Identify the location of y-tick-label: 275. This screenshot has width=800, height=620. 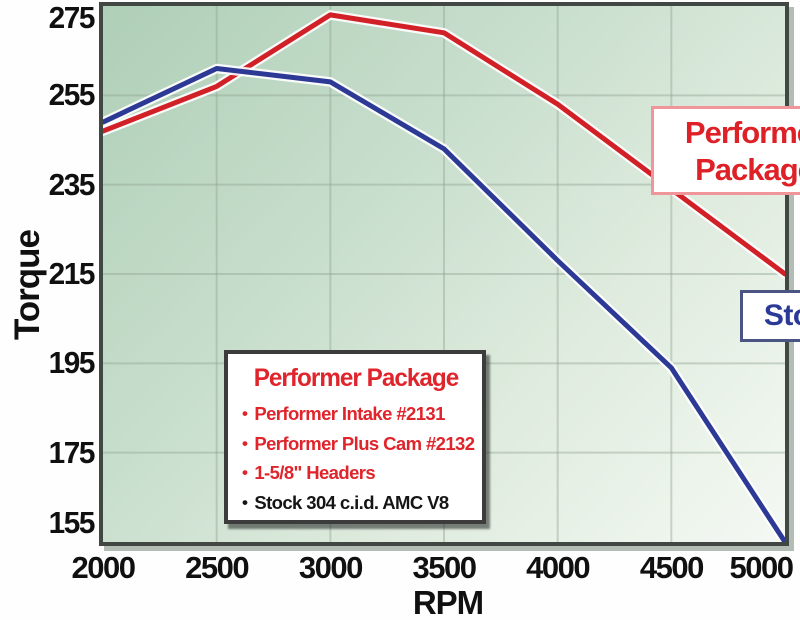
(72, 17).